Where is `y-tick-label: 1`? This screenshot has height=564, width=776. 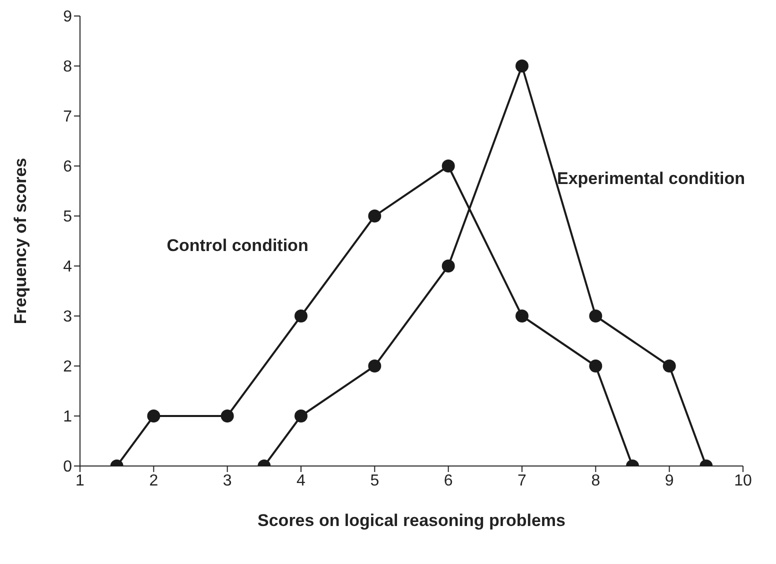 y-tick-label: 1 is located at coordinates (67, 417).